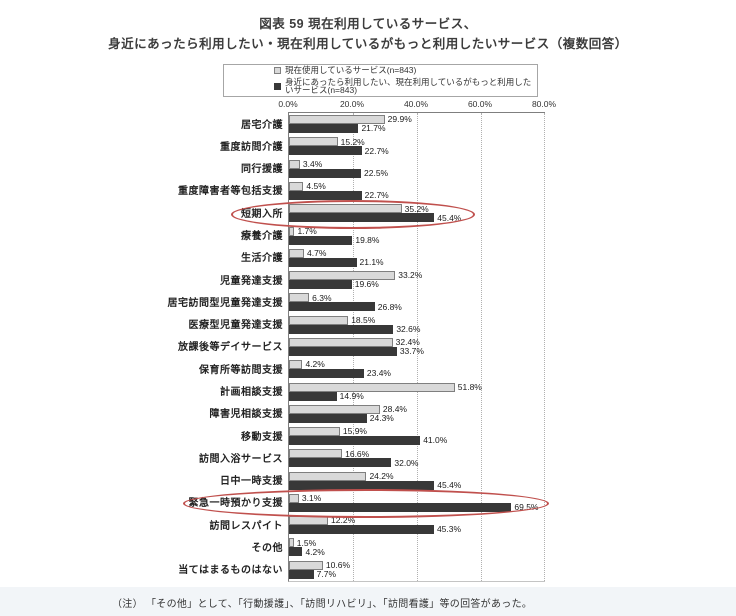  What do you see at coordinates (267, 548) in the screenshot?
I see `category-label: その他` at bounding box center [267, 548].